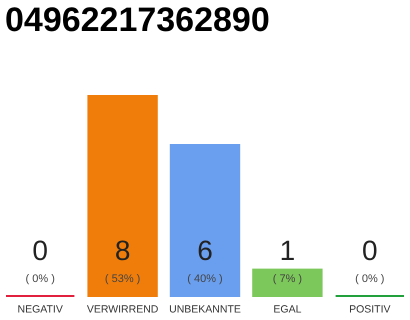 This screenshot has height=320, width=410. Describe the element at coordinates (137, 20) in the screenshot. I see `chart-title: 04962217362890` at that location.